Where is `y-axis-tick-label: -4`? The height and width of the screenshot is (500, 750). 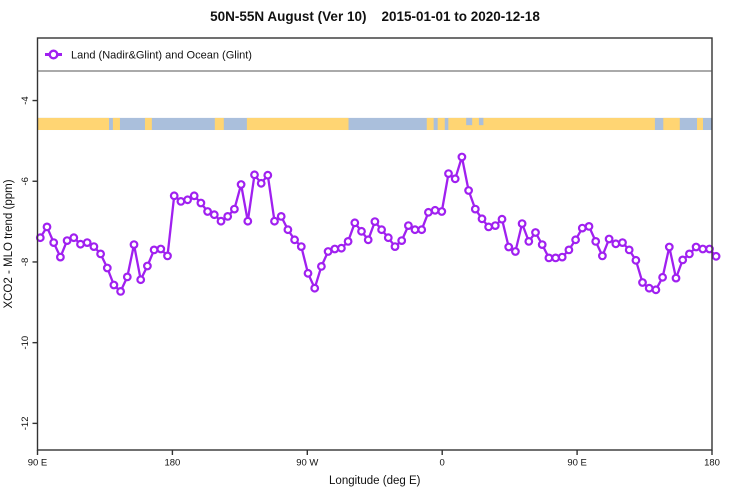 y-axis-tick-label: -4 is located at coordinates (25, 100).